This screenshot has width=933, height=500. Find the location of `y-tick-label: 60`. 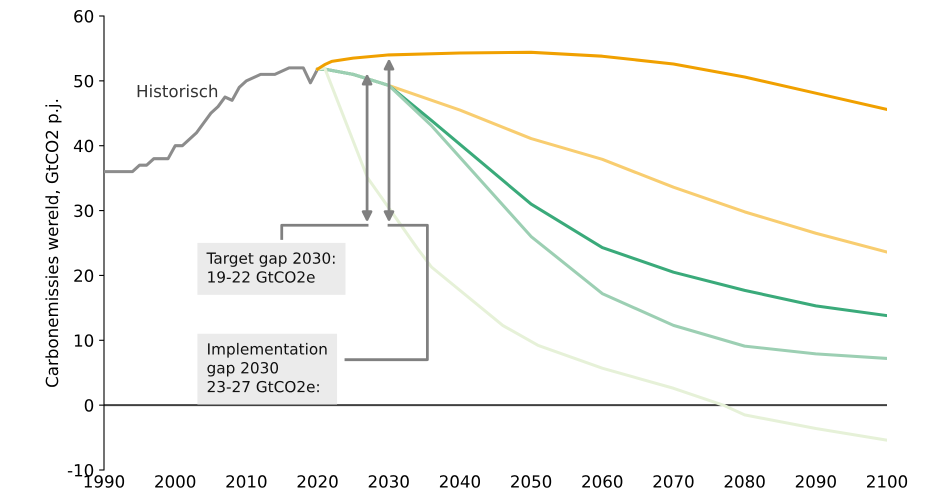

y-tick-label: 60 is located at coordinates (84, 16).